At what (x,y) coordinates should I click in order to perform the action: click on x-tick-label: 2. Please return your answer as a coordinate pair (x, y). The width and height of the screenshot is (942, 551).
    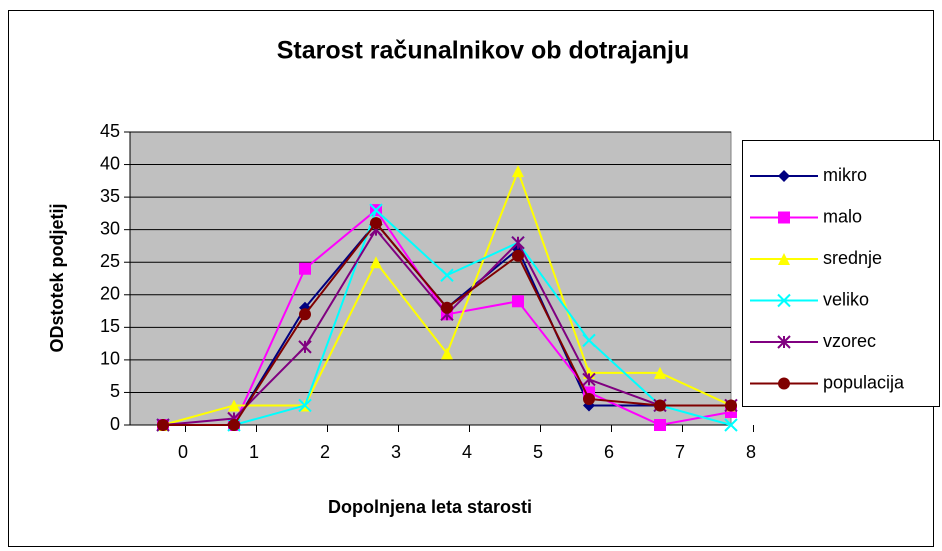
    Looking at the image, I should click on (325, 452).